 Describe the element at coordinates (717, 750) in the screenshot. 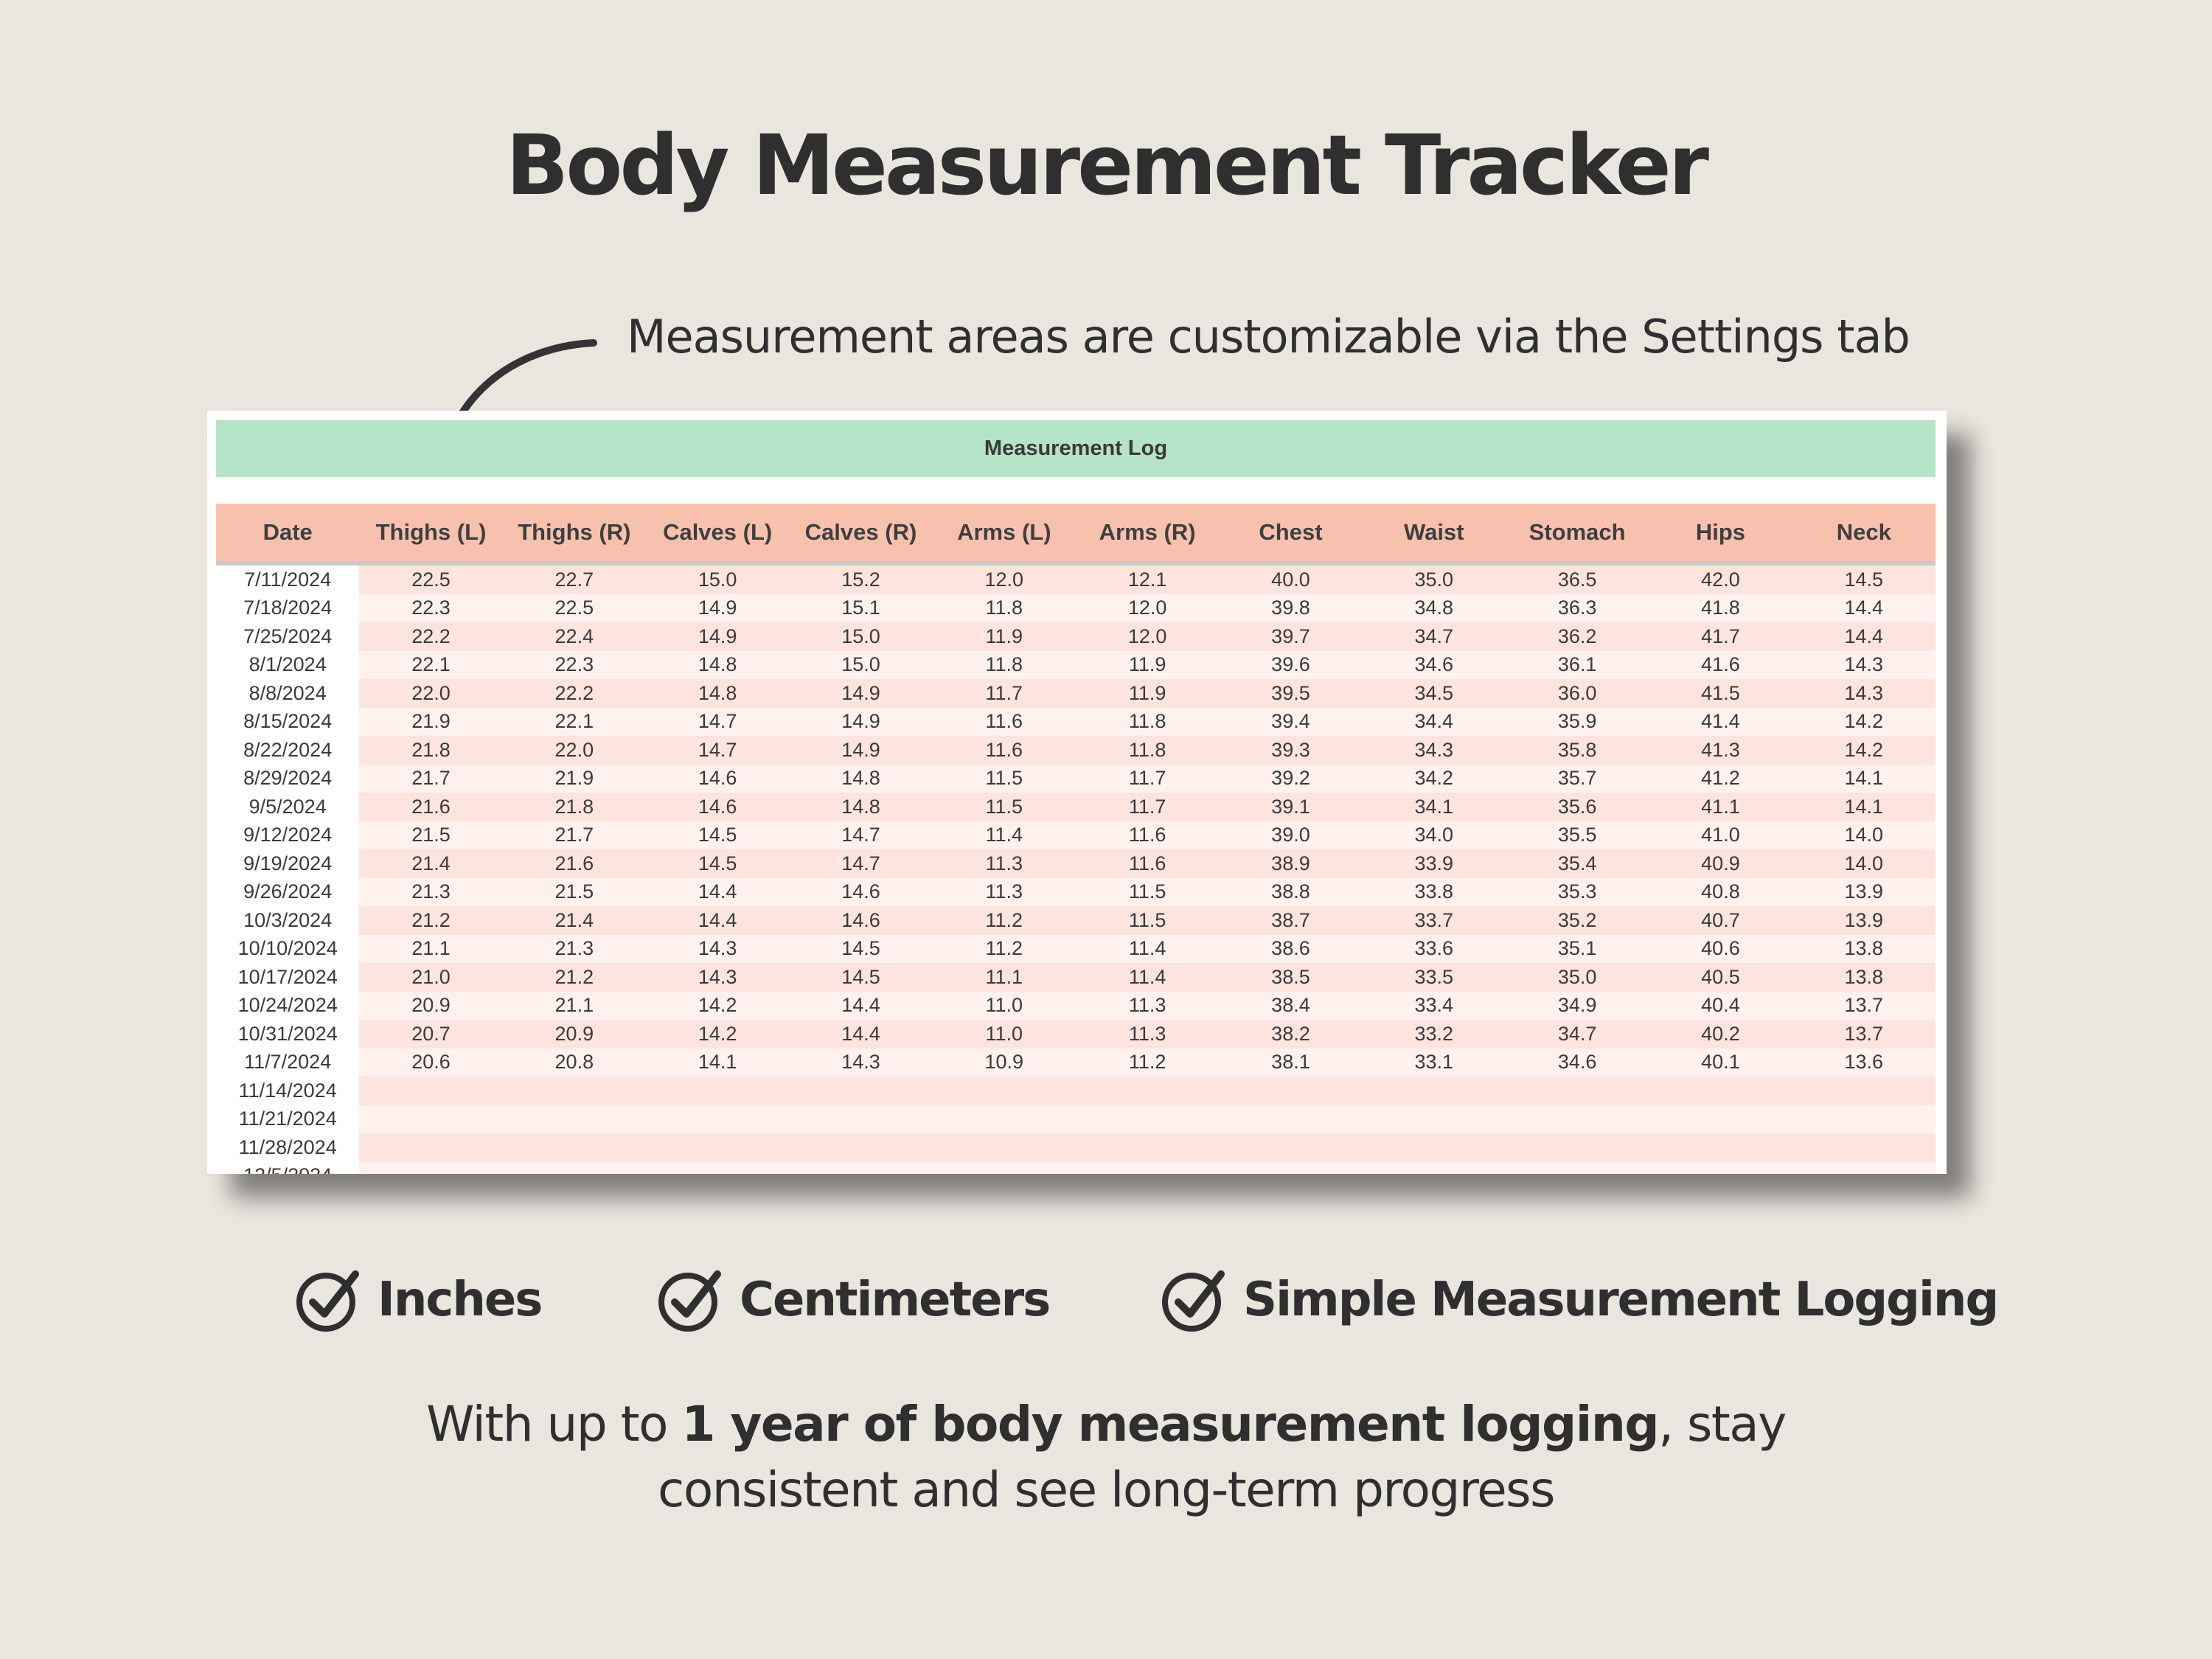

I see `value-cell: 14.7` at that location.